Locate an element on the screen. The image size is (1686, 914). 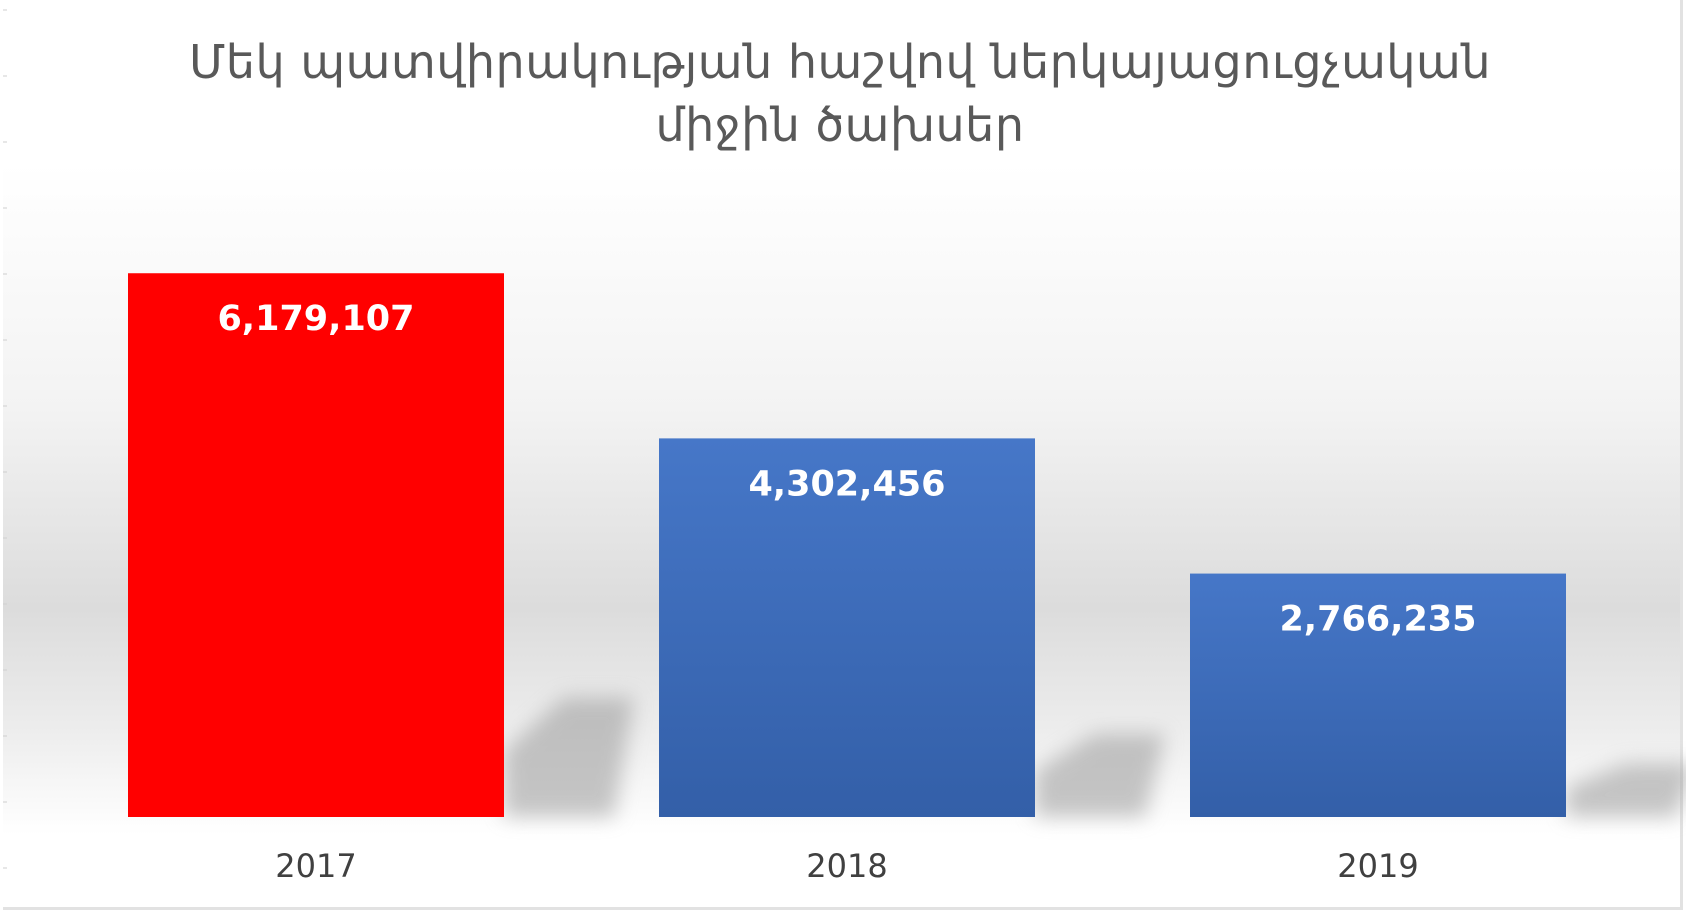
bar-2019 is located at coordinates (1378, 695).